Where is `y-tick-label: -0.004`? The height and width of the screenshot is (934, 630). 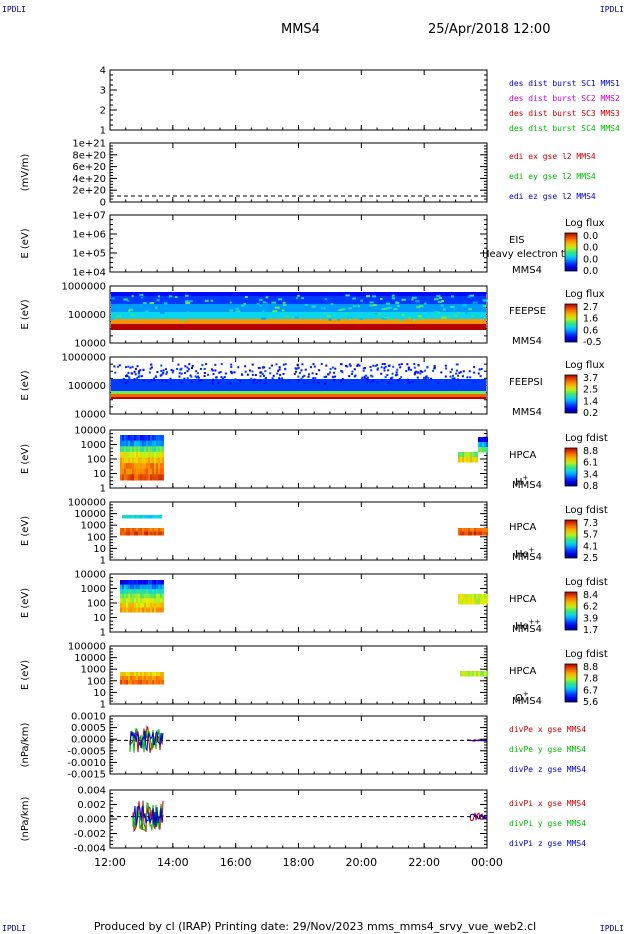
y-tick-label: -0.004 is located at coordinates (90, 849).